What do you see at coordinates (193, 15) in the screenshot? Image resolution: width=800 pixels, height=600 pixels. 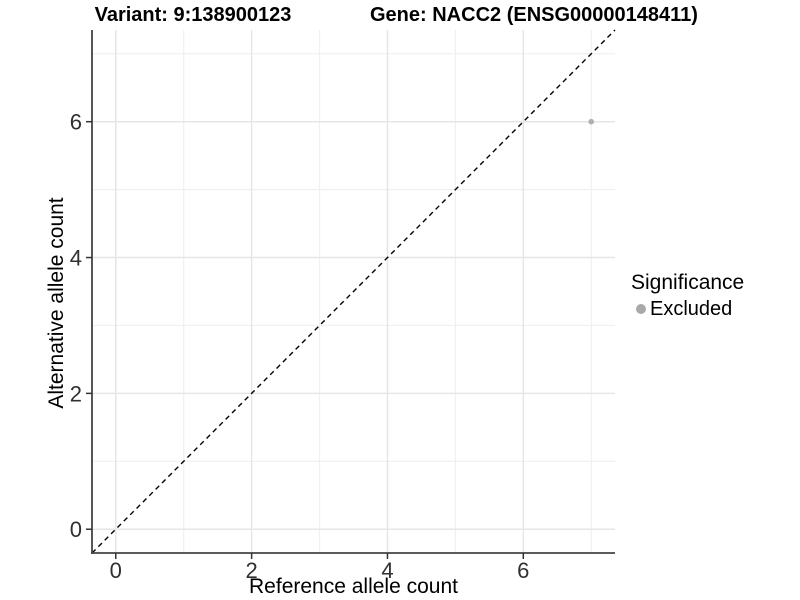 I see `plot-title-variant: Variant: 9:138900123` at bounding box center [193, 15].